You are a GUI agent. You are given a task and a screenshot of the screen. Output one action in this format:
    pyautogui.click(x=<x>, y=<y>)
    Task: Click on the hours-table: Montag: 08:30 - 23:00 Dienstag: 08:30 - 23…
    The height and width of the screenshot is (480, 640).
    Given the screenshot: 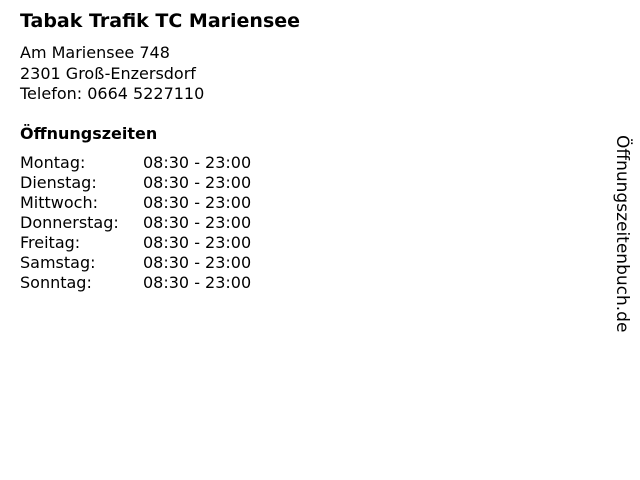 What is the action you would take?
    pyautogui.click(x=135, y=223)
    